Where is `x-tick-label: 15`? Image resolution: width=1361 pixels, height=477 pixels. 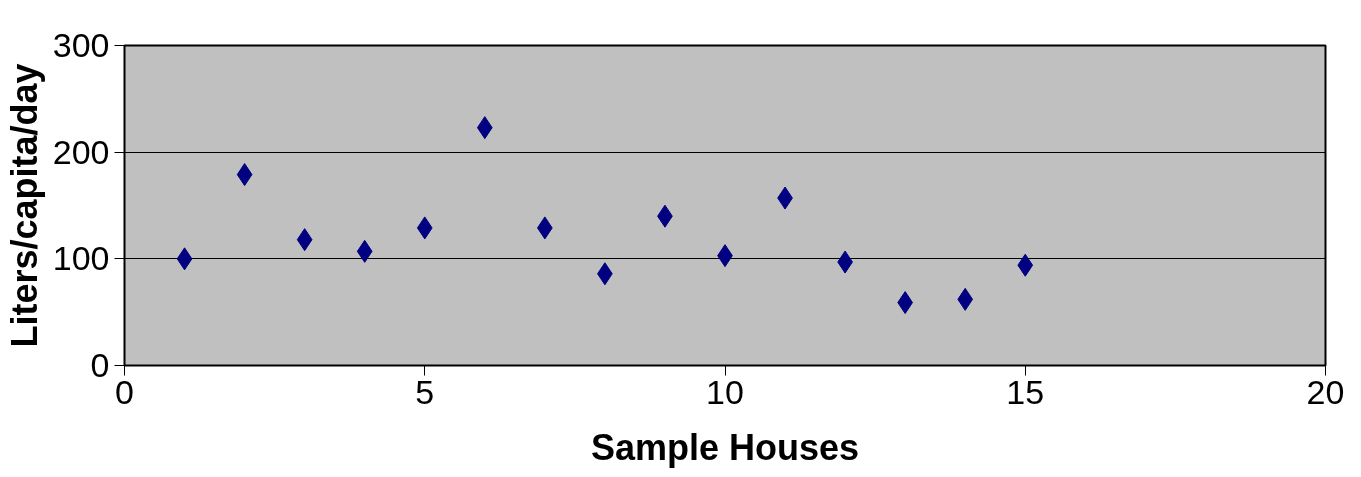 x-tick-label: 15 is located at coordinates (1025, 391).